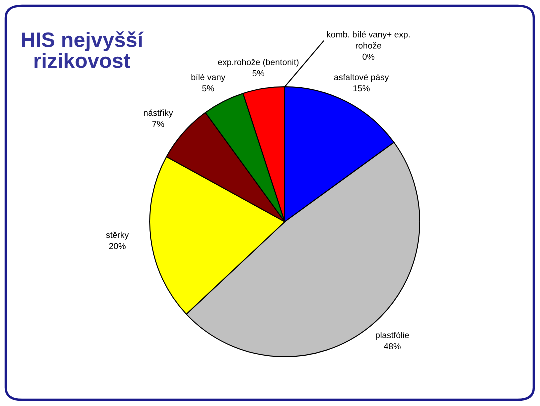  I want to click on chart-title: HIS nejvyšší rizikovost, so click(83, 50).